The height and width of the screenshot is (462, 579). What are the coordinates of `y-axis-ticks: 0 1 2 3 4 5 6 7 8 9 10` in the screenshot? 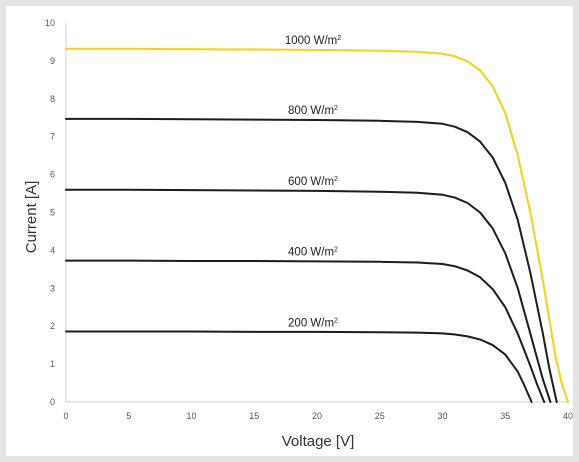 It's located at (50, 212).